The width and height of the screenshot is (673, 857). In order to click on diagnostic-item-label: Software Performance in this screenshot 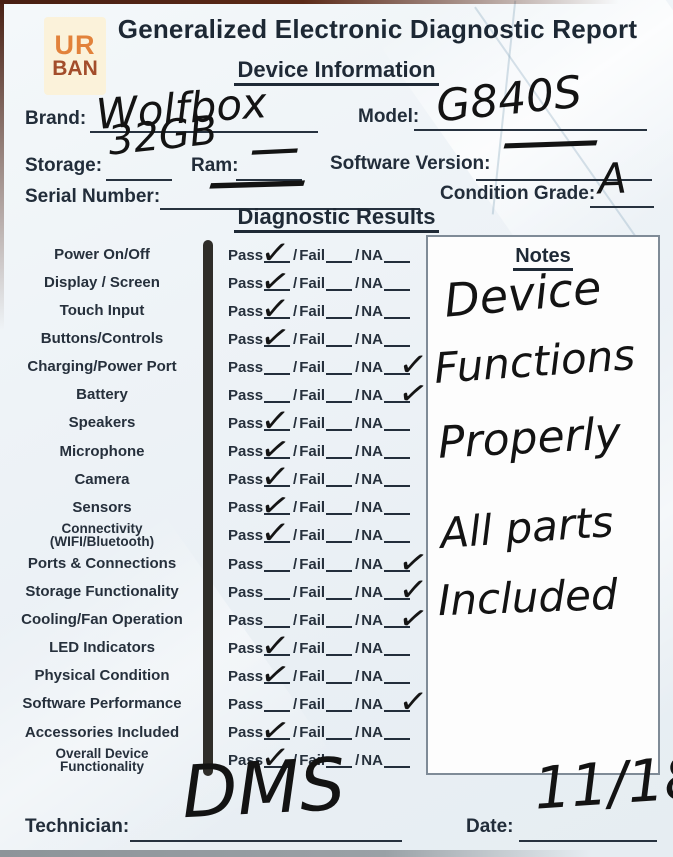, I will do `click(102, 704)`.